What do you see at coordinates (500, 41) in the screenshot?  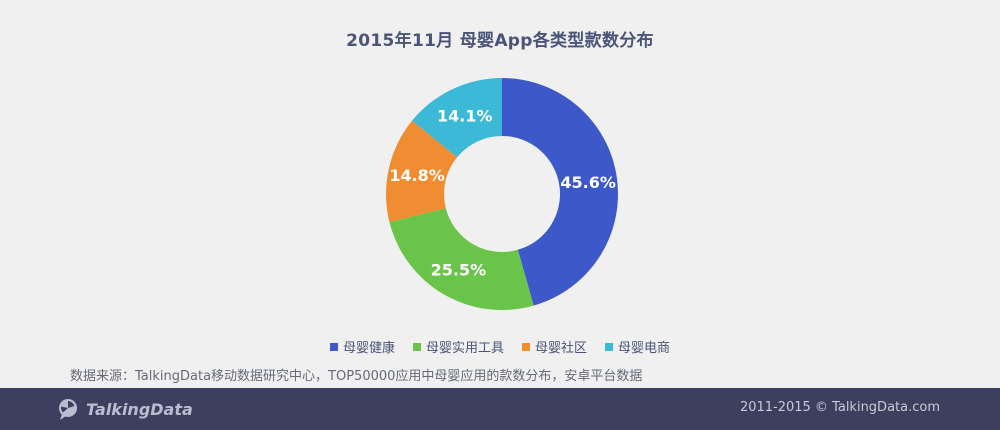 I see `chart-title: 2015年11月 母婴App各类型款数分布` at bounding box center [500, 41].